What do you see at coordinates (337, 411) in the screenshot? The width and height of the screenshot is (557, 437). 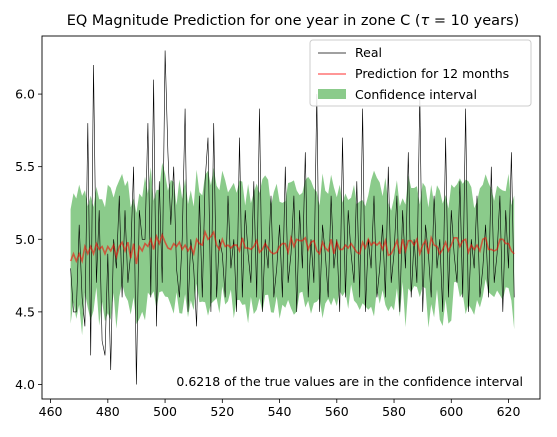 I see `x-tick-label: 560` at bounding box center [337, 411].